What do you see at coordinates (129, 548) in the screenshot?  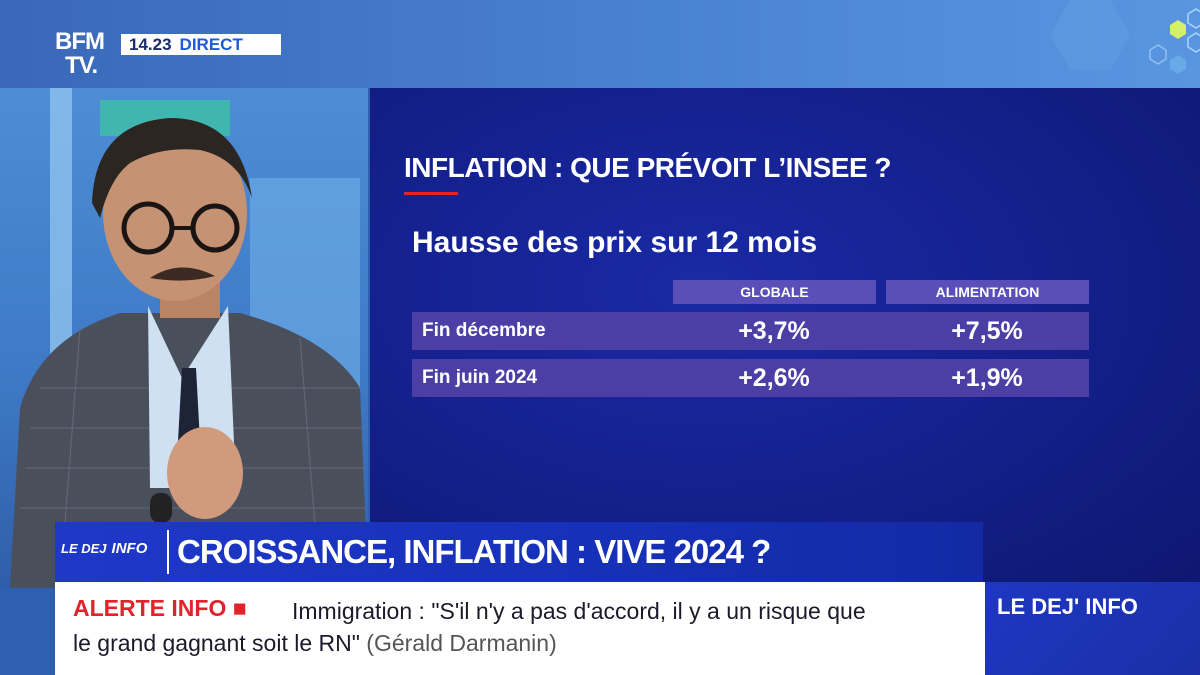 I see `show-logo-line2: INFO` at bounding box center [129, 548].